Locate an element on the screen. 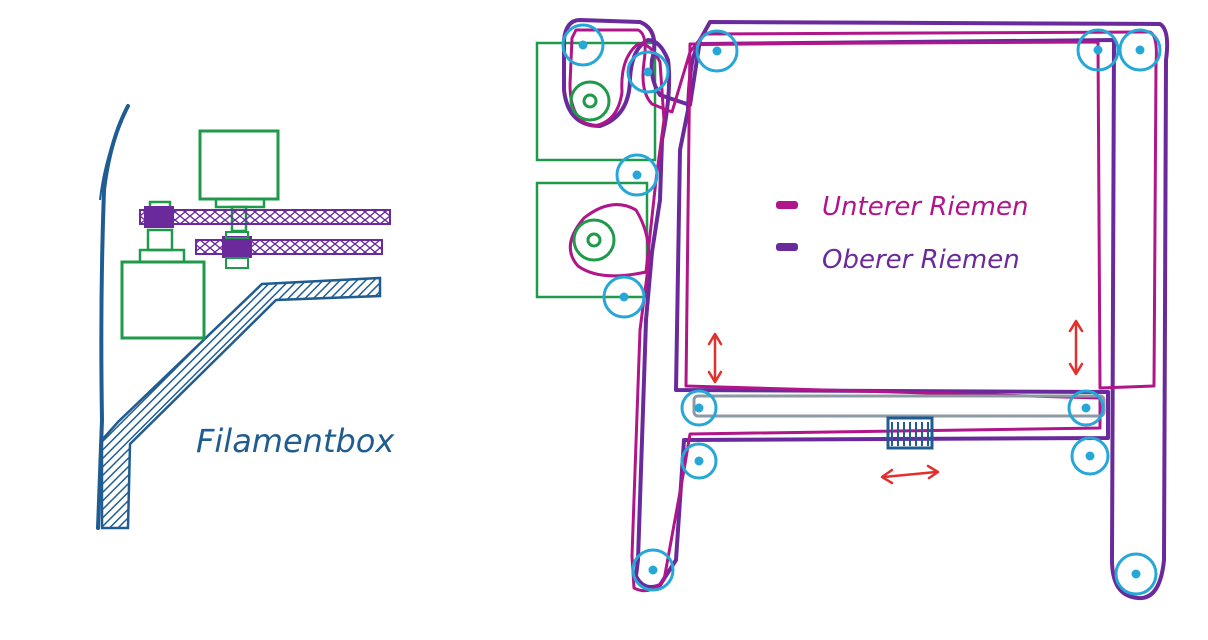 This screenshot has width=1208, height=640. legend-label-upper: Oberer Riemen is located at coordinates (921, 260).